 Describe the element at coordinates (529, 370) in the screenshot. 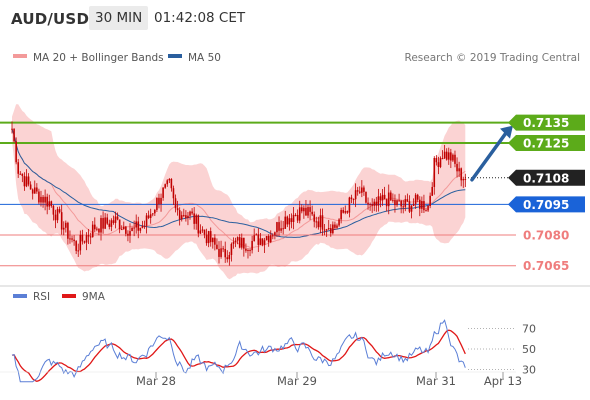

I see `rsi-level-label: 30` at that location.